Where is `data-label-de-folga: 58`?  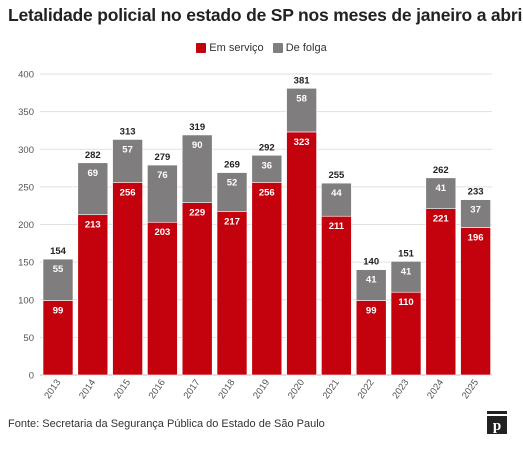 data-label-de-folga: 58 is located at coordinates (301, 98).